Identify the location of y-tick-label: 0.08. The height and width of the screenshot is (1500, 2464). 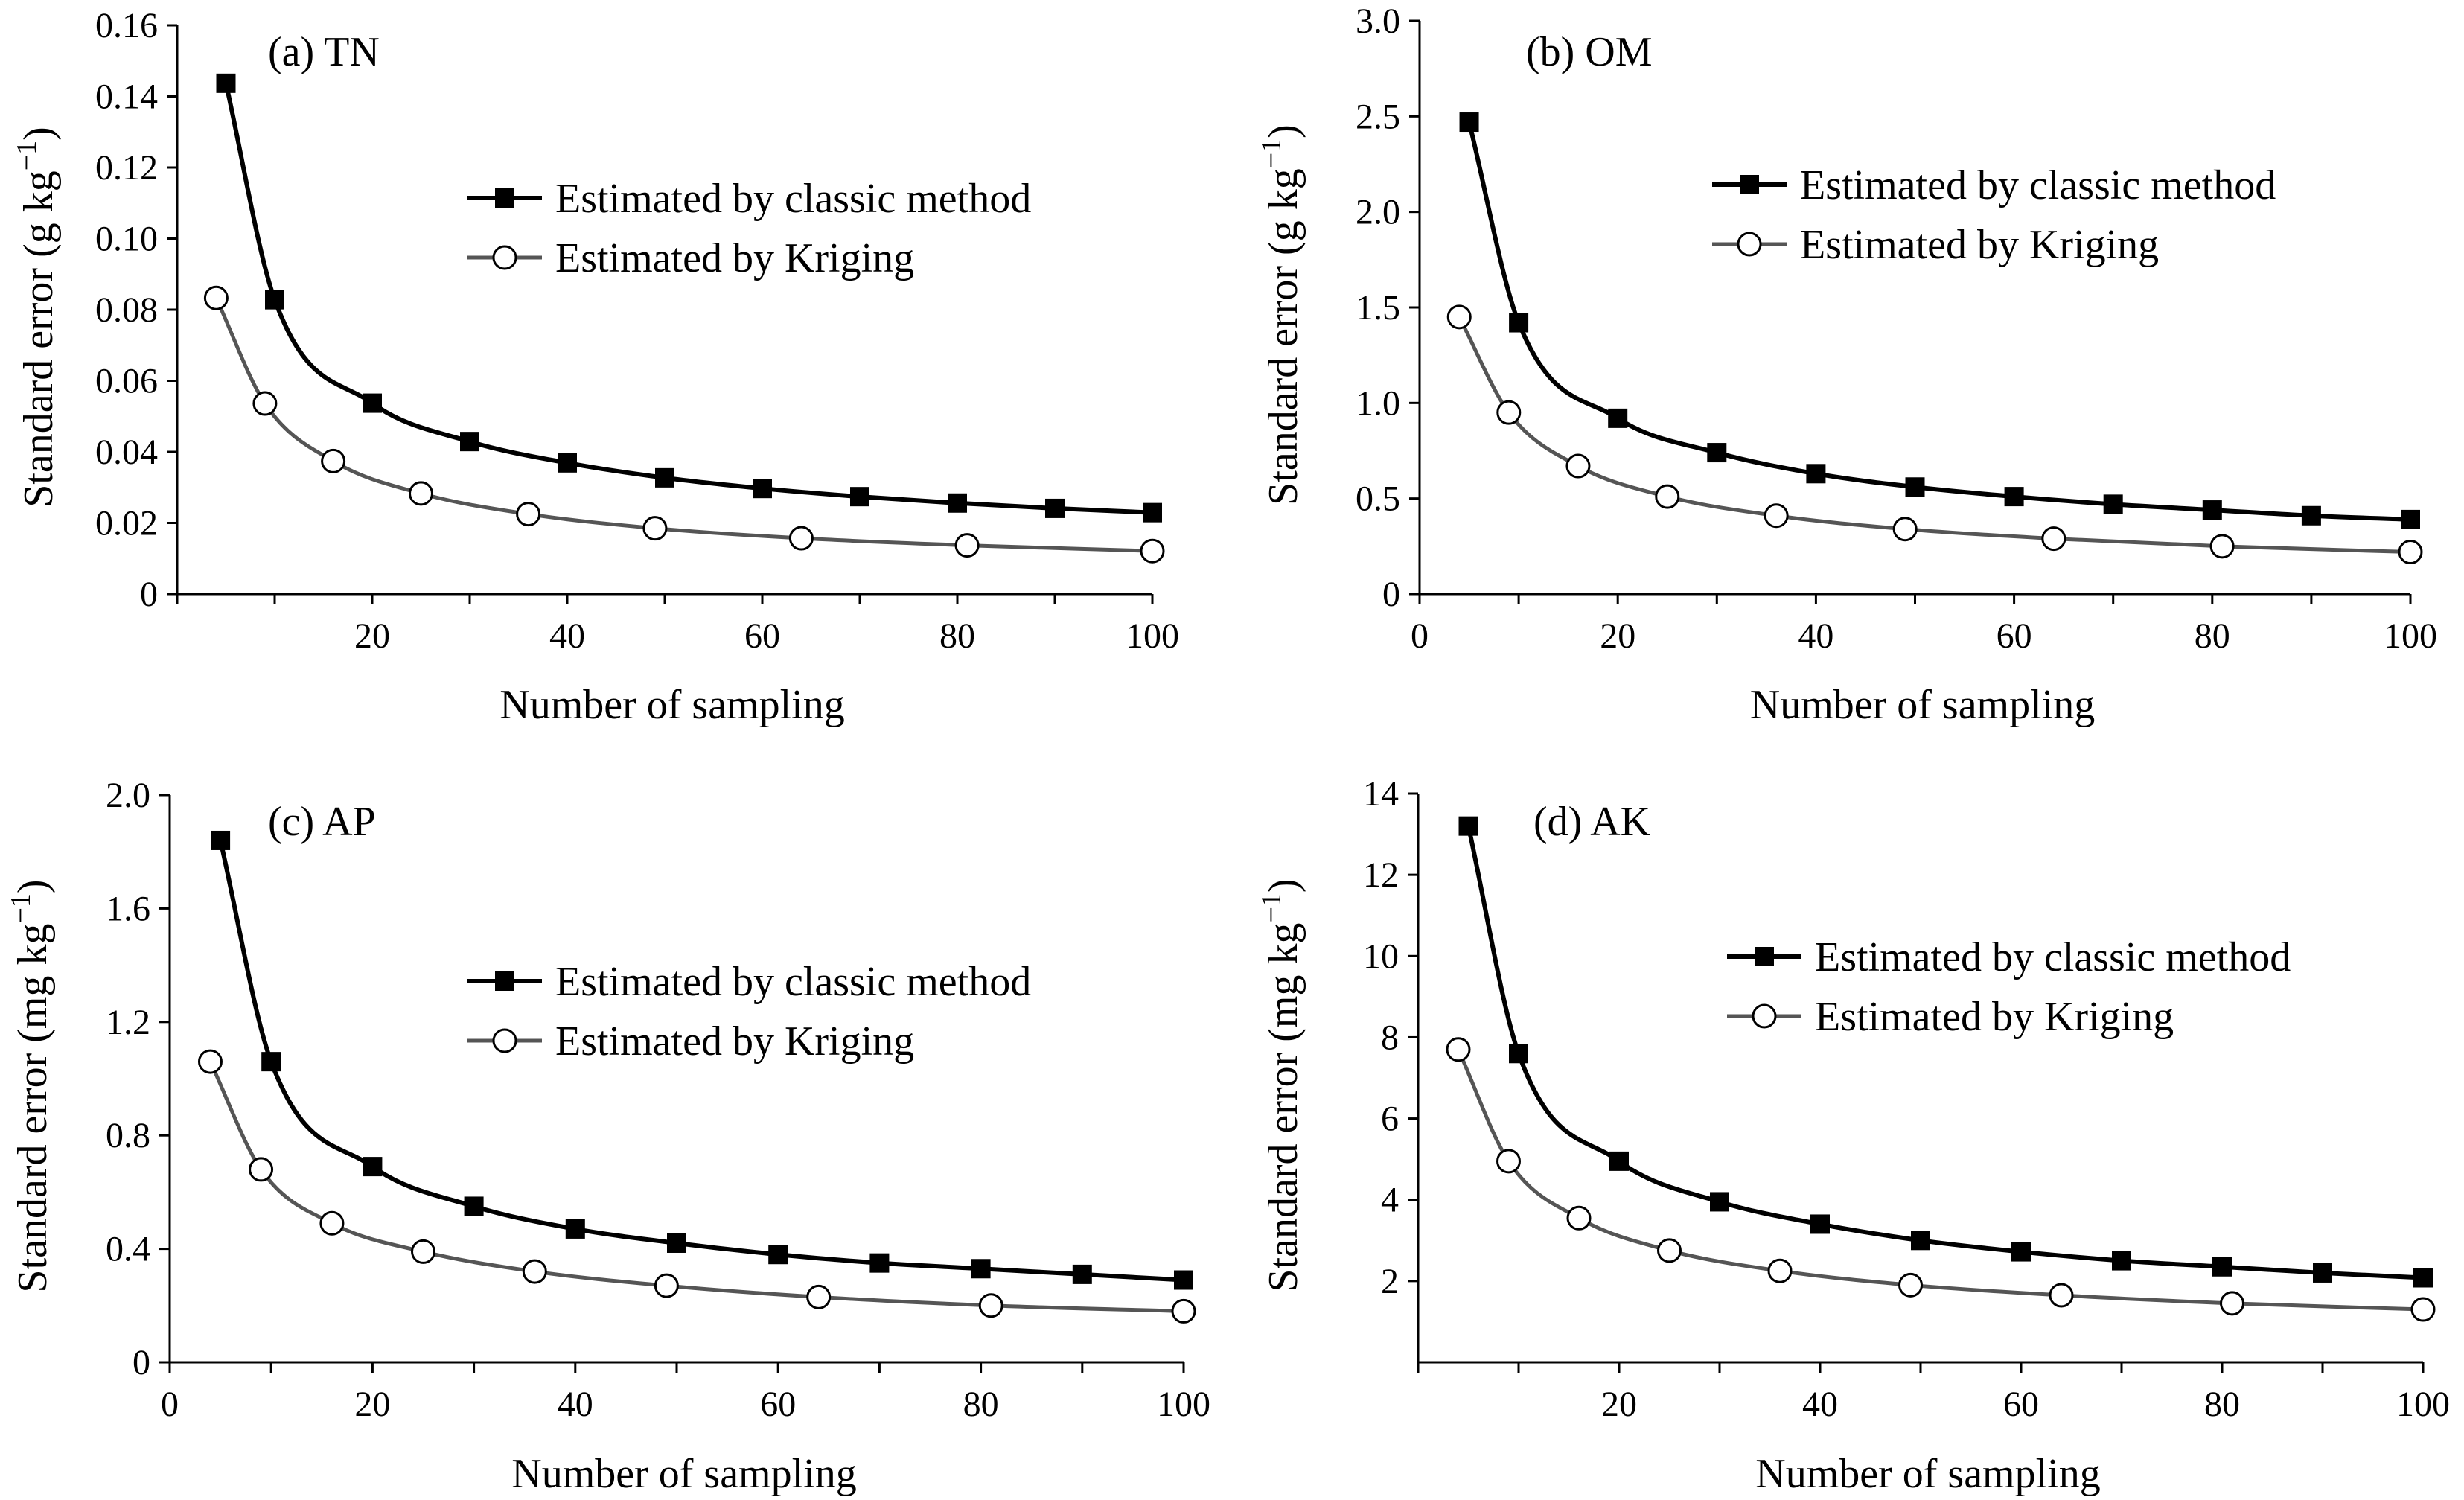
(127, 310).